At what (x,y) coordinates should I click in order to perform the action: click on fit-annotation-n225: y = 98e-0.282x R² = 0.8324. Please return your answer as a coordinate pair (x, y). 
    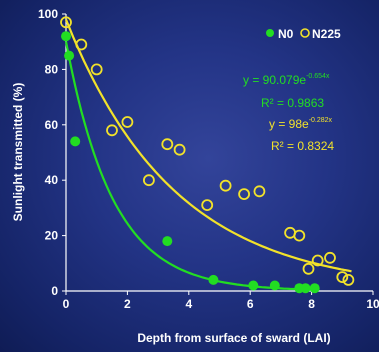
    Looking at the image, I should click on (301, 135).